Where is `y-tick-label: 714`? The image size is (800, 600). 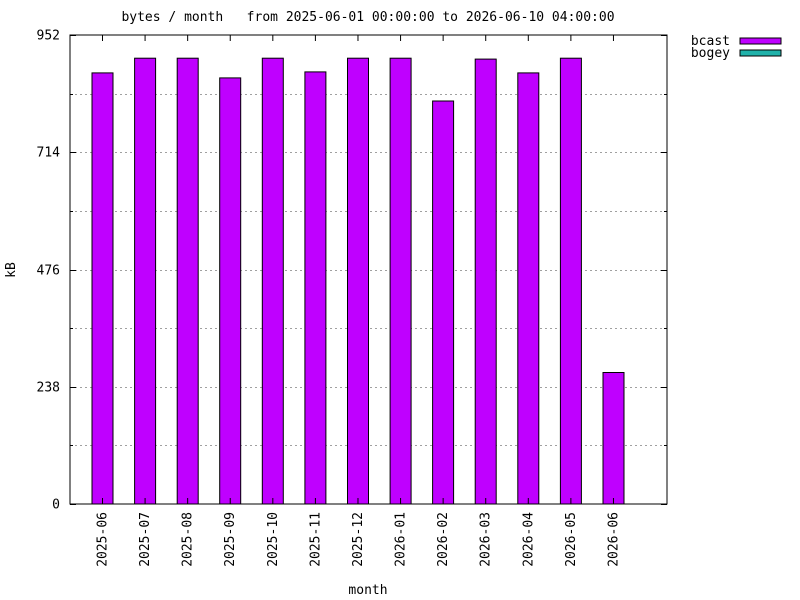
y-tick-label: 714 is located at coordinates (49, 153).